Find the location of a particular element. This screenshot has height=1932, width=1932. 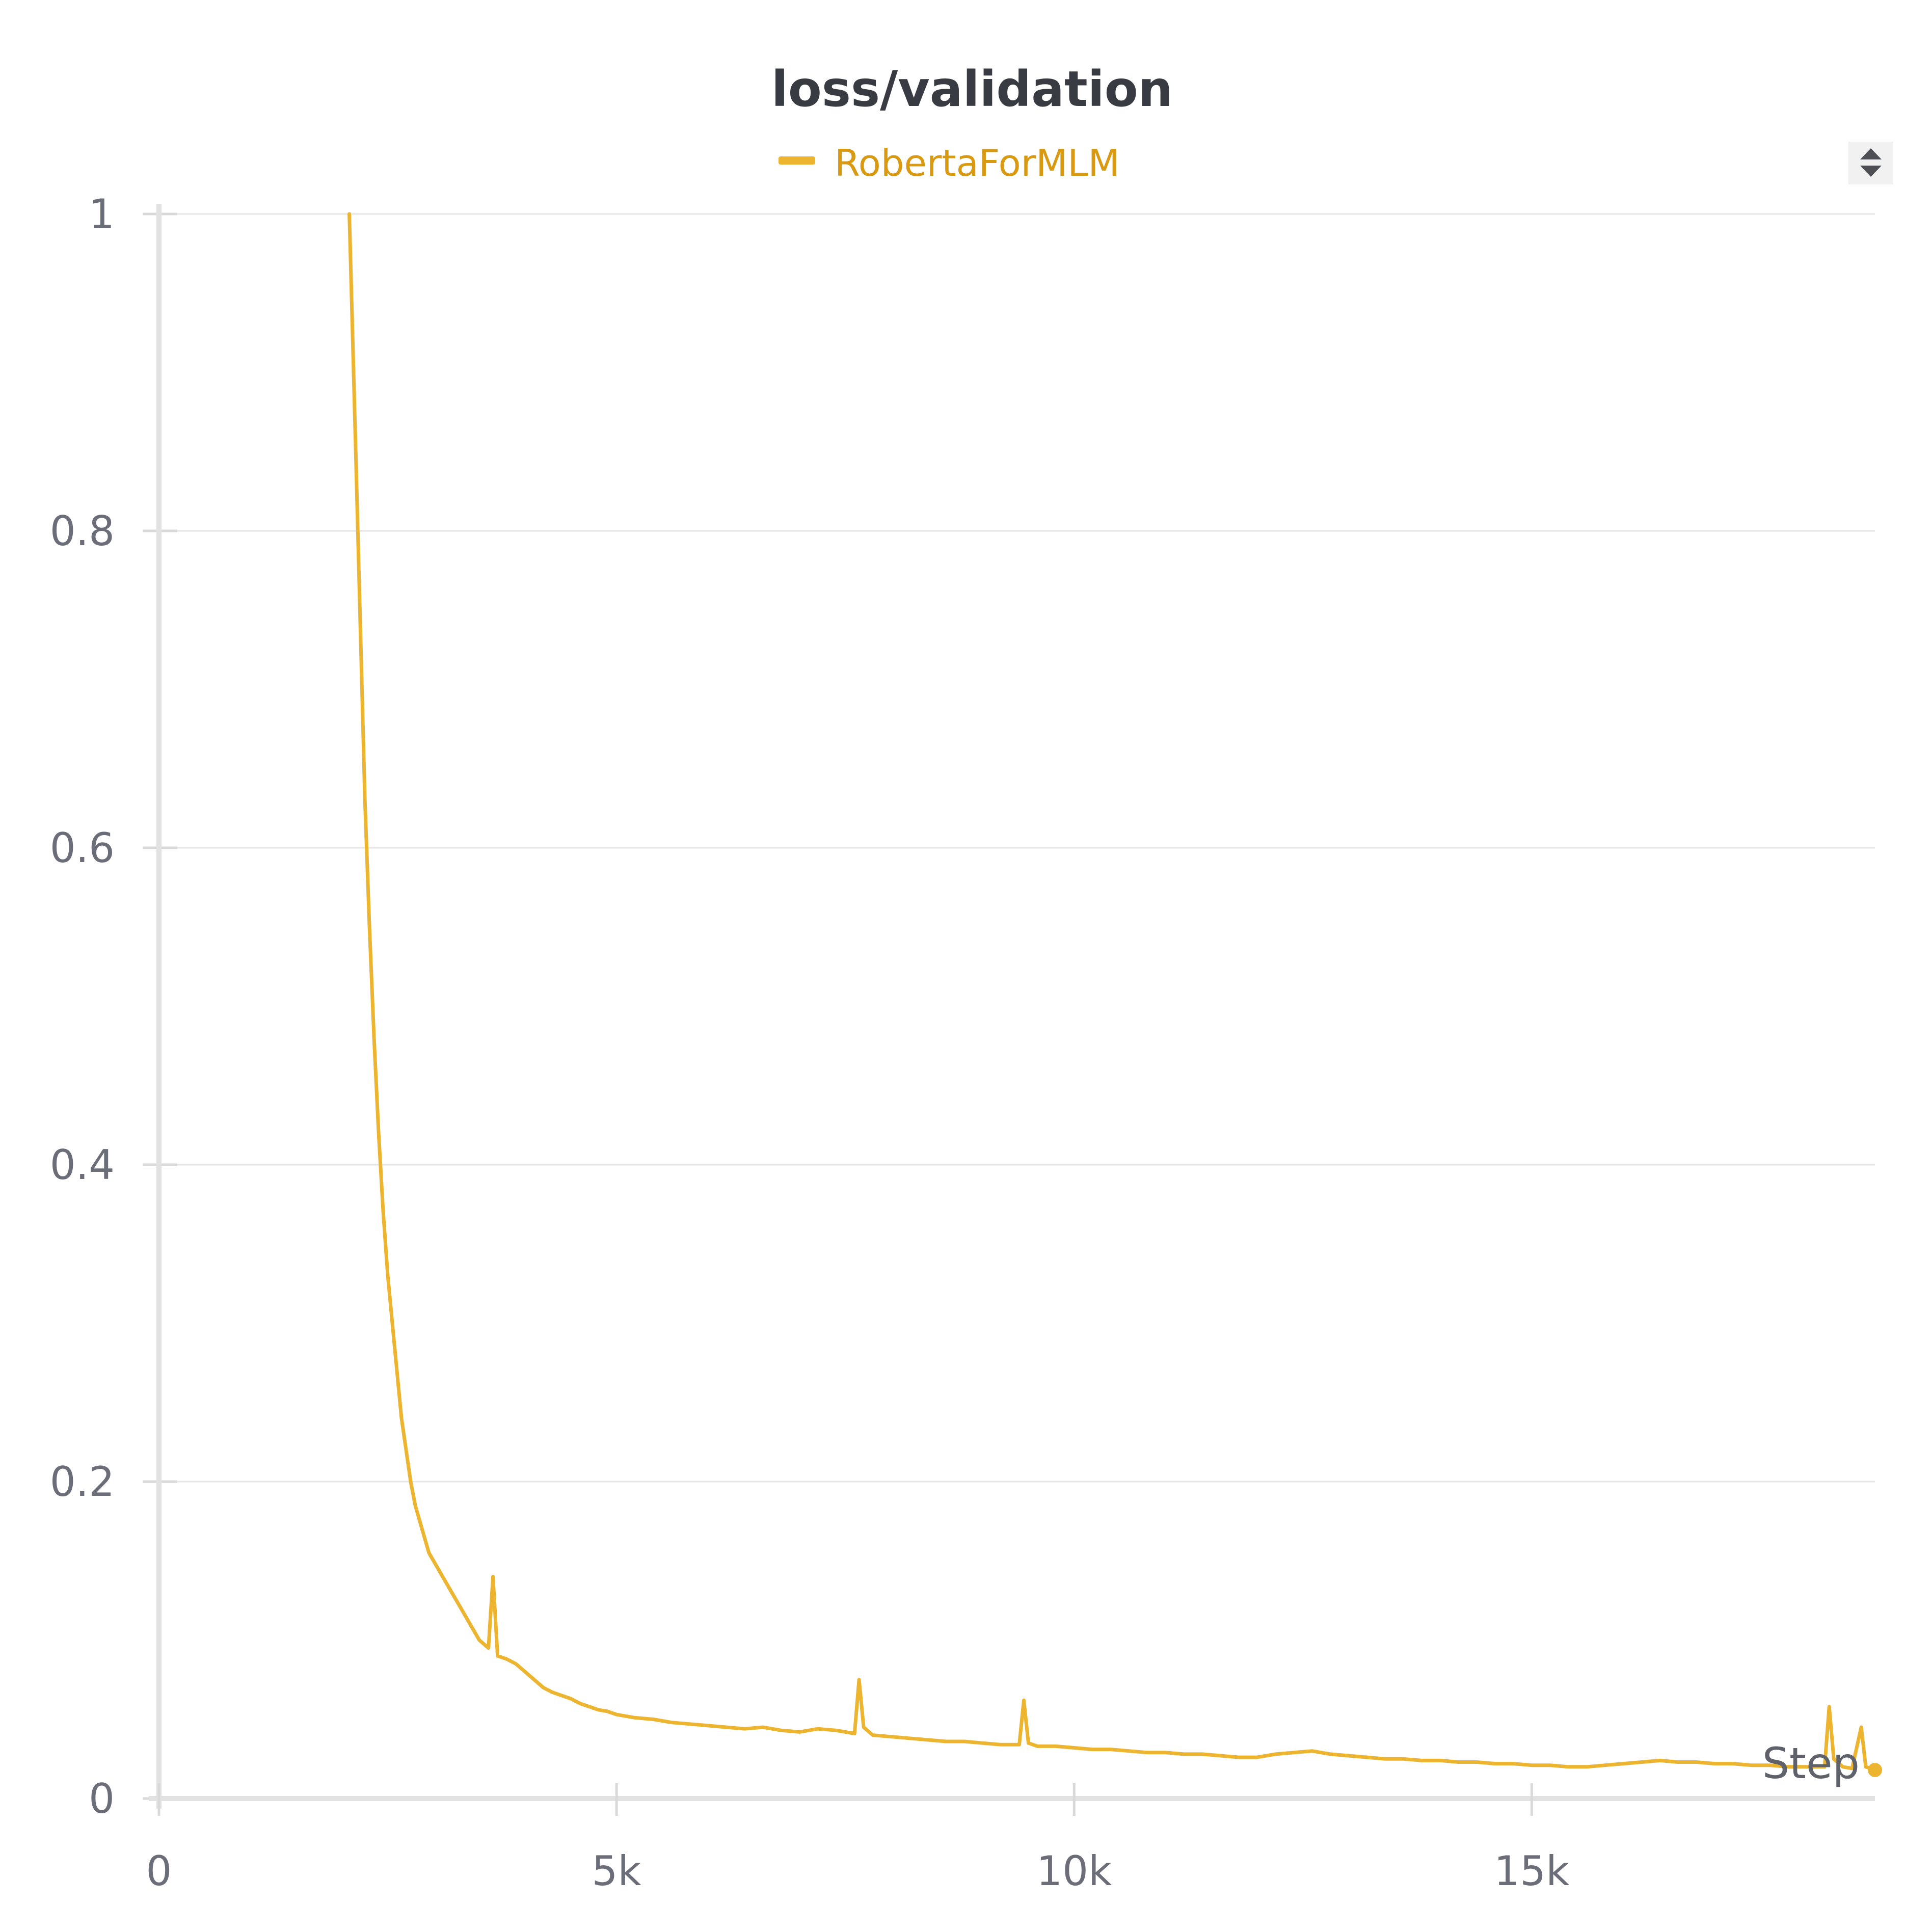

x-tick-label: 15k is located at coordinates (1532, 1871).